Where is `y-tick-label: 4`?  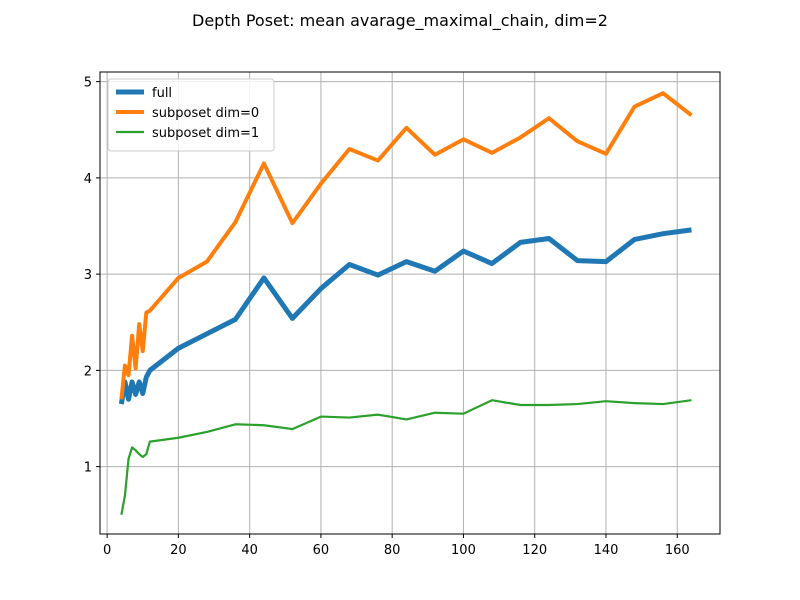
y-tick-label: 4 is located at coordinates (88, 179).